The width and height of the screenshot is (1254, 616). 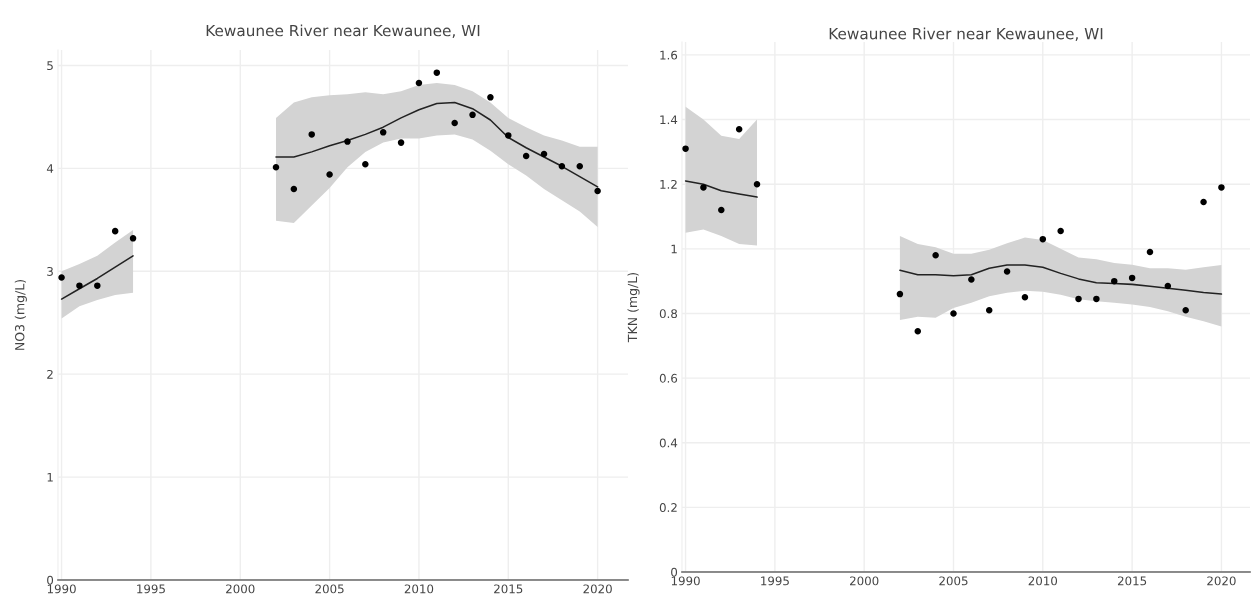 What do you see at coordinates (50, 66) in the screenshot?
I see `y-tick-label: 5` at bounding box center [50, 66].